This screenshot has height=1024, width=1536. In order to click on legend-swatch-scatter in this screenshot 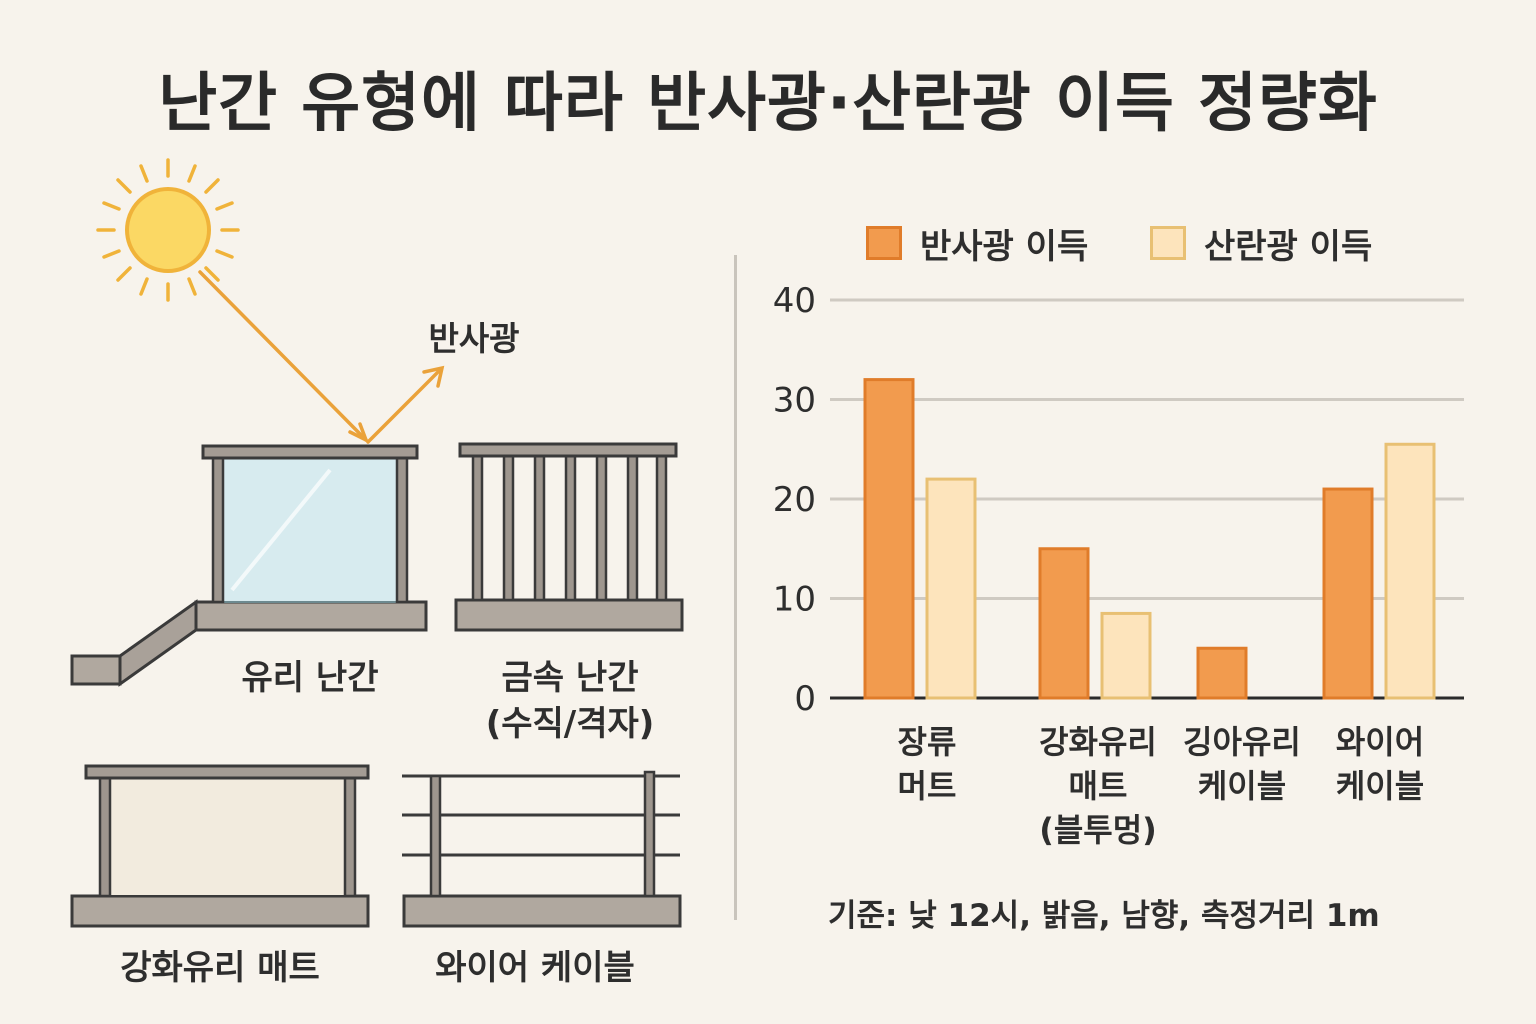, I will do `click(1168, 243)`.